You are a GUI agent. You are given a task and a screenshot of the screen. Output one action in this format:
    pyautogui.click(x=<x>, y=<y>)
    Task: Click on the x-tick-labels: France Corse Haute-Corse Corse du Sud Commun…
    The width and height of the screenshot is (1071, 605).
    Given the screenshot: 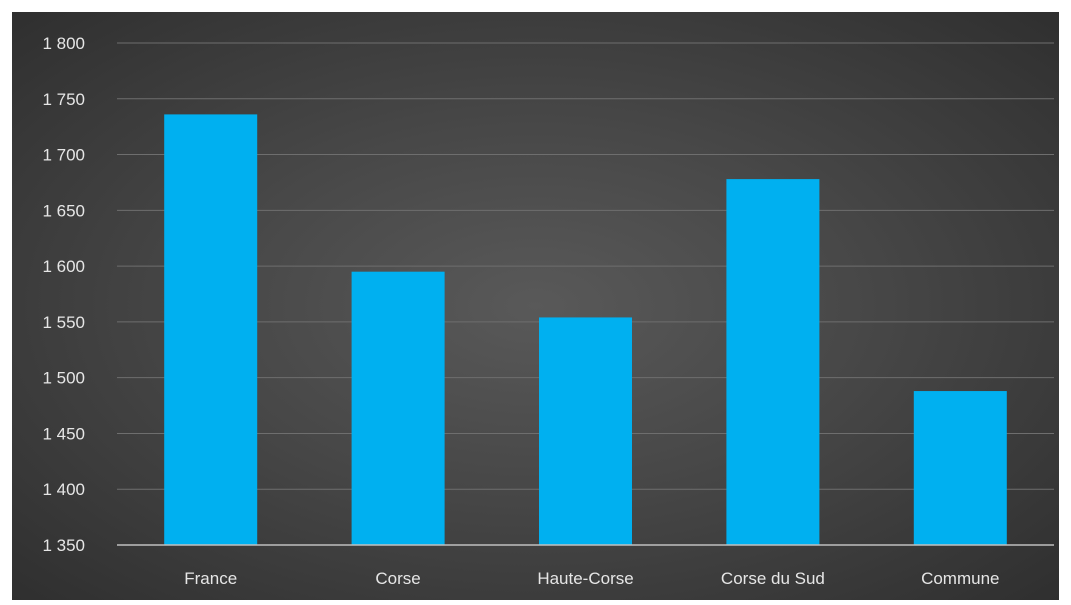 What is the action you would take?
    pyautogui.click(x=591, y=578)
    